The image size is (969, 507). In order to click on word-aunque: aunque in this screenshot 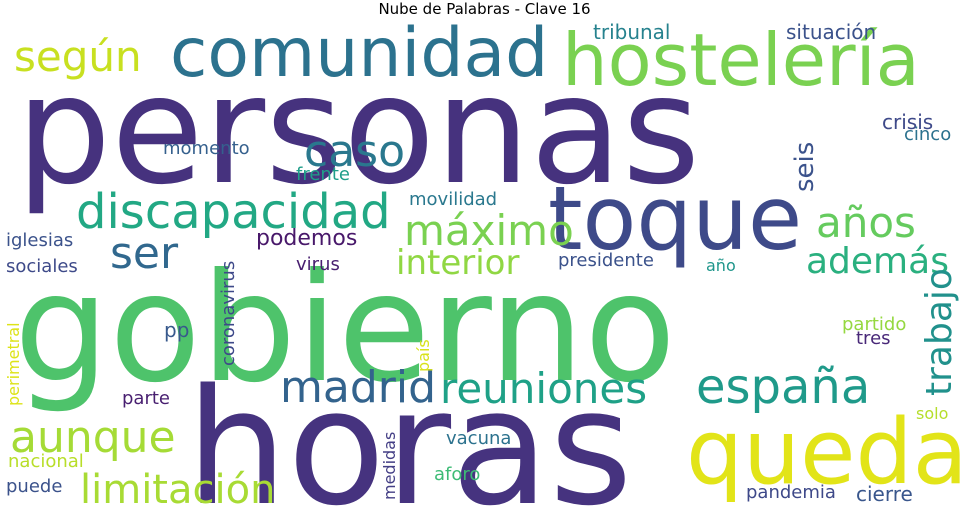, I will do `click(93, 437)`.